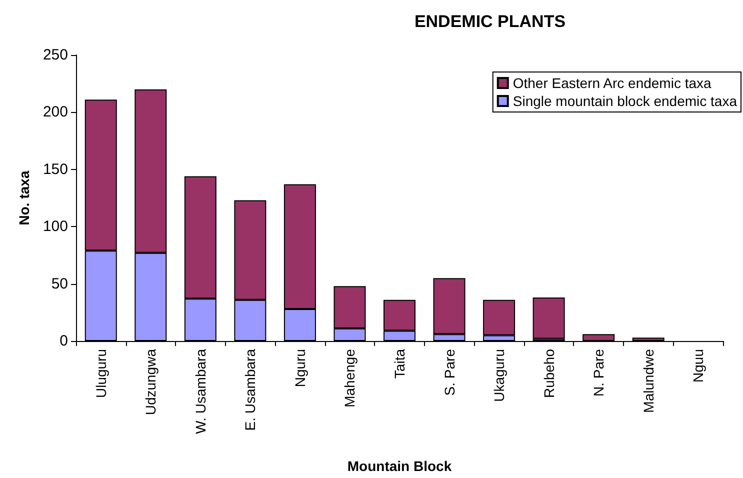  Describe the element at coordinates (612, 83) in the screenshot. I see `legend-label: Other Eastern Arc endemic taxa` at that location.